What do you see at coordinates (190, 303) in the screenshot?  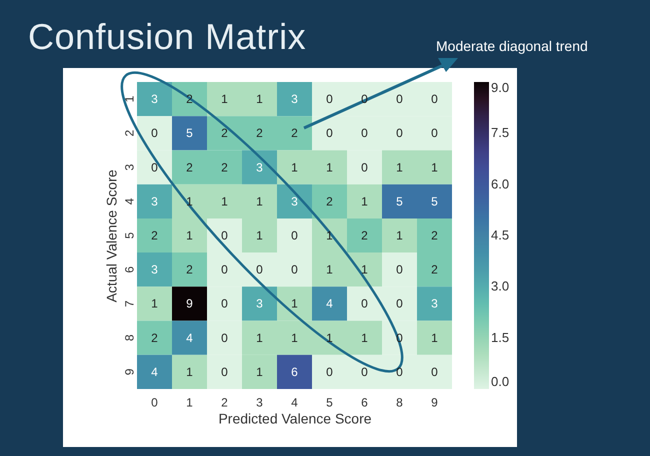 I see `data-label: 9` at bounding box center [190, 303].